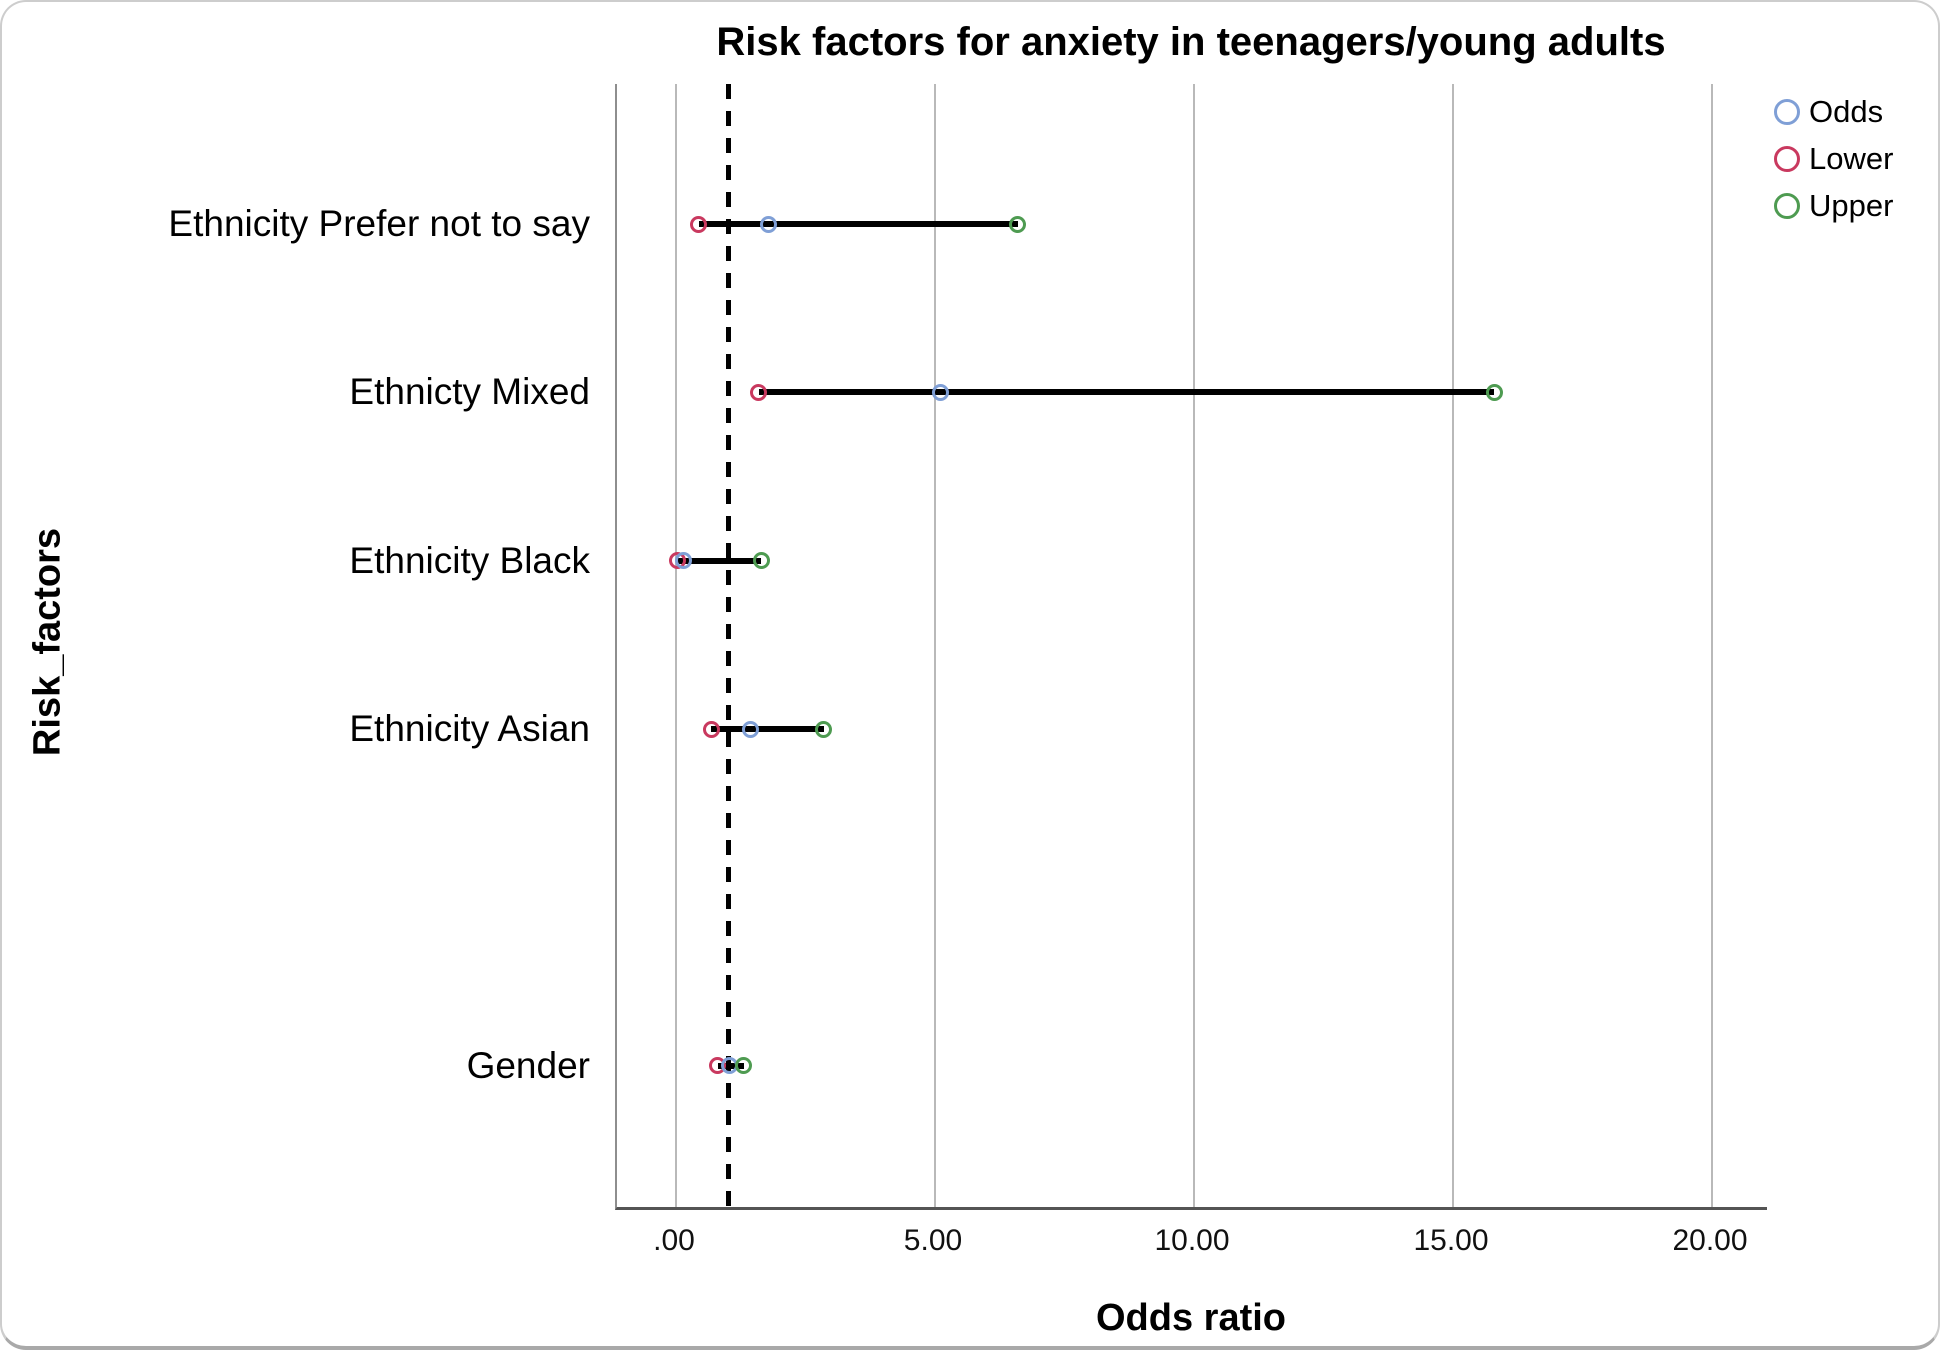  Describe the element at coordinates (728, 645) in the screenshot. I see `reference-line` at that location.